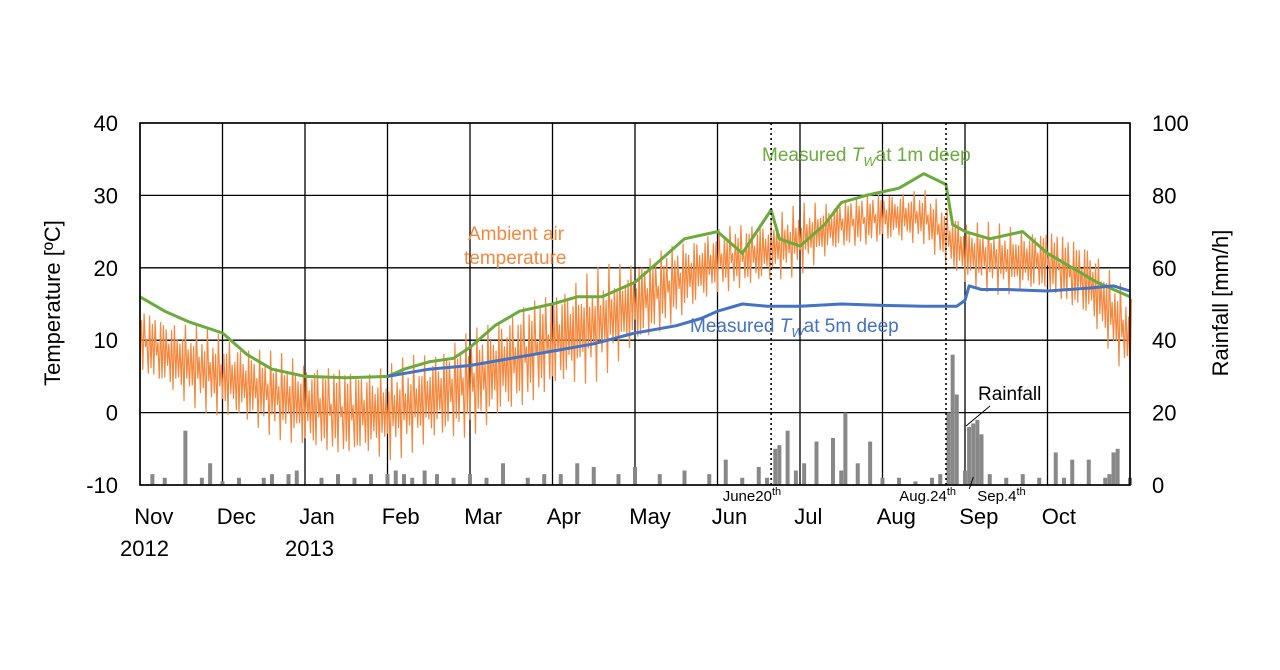  Describe the element at coordinates (1158, 485) in the screenshot. I see `y2-tick-label: 0` at that location.